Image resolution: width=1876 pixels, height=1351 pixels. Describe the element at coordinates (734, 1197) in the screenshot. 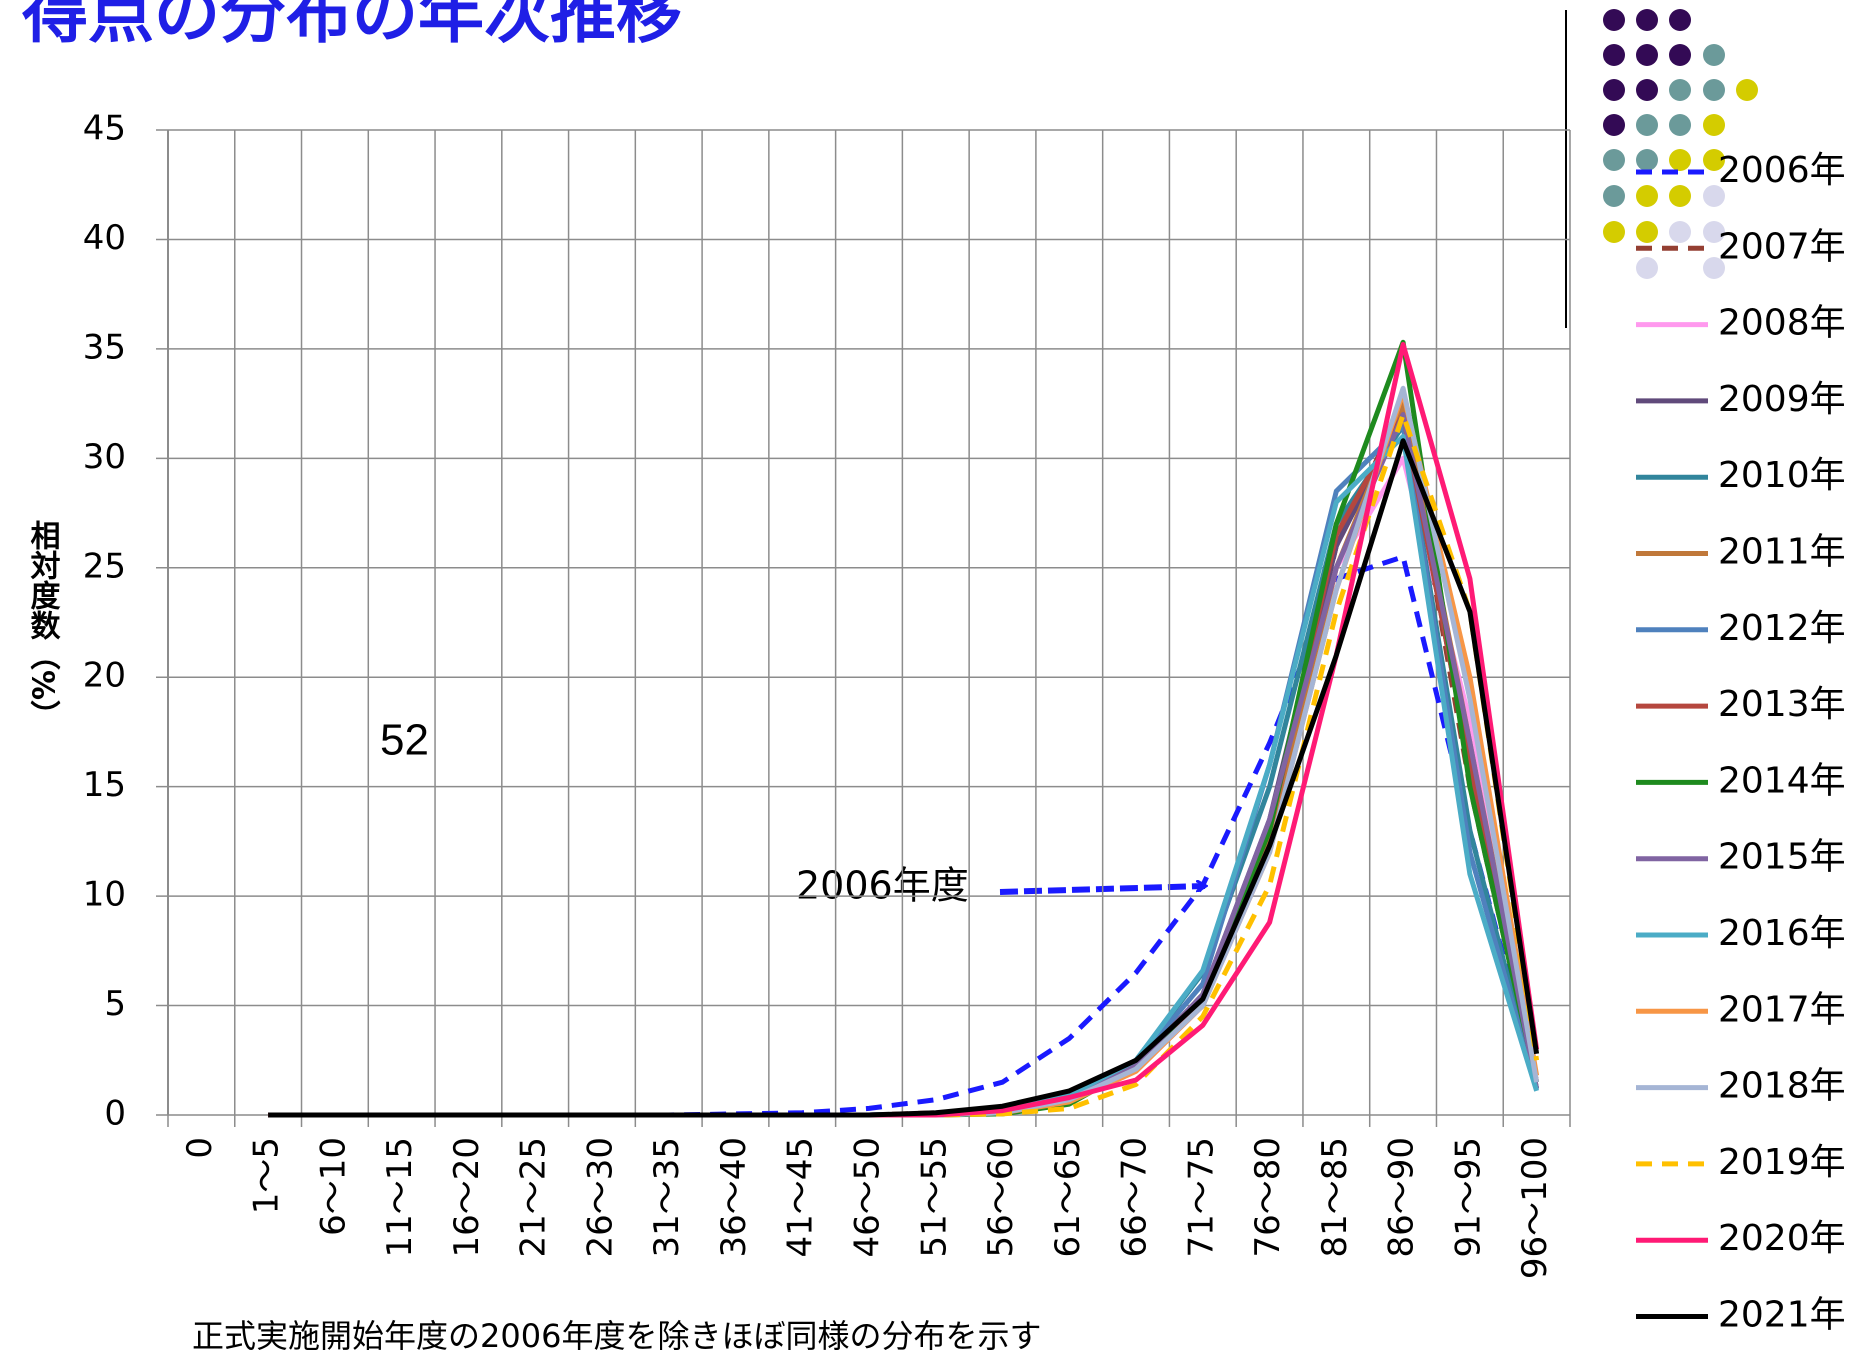

I see `x-tick-label: 36～40` at that location.